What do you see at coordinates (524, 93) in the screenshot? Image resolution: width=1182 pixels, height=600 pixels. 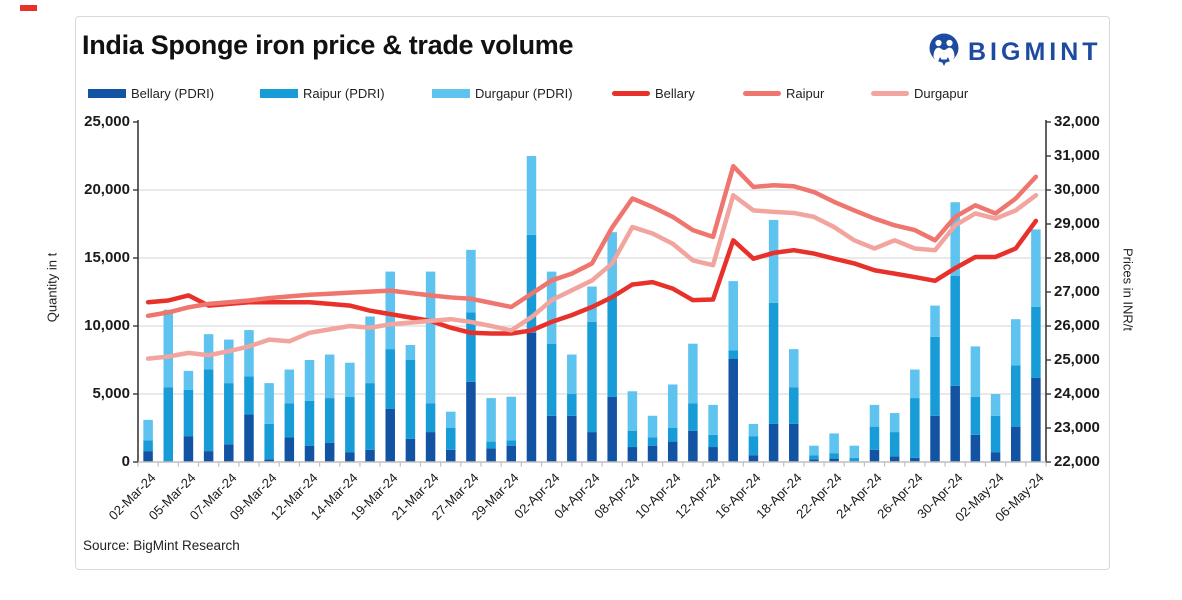 I see `legend-label: Durgapur (PDRI)` at bounding box center [524, 93].